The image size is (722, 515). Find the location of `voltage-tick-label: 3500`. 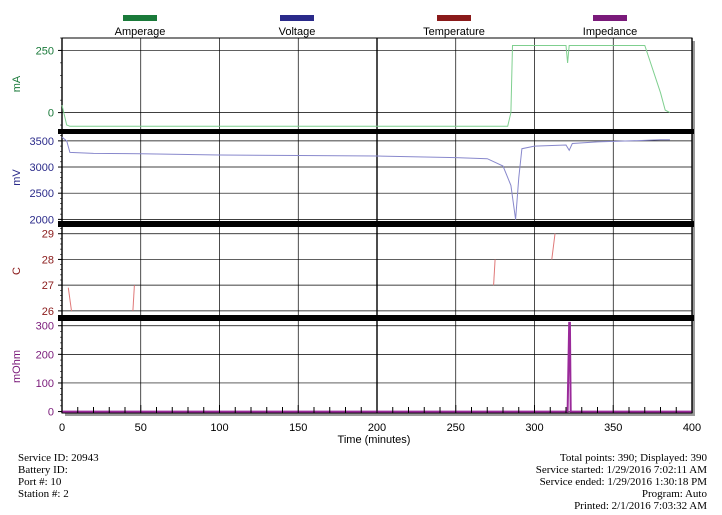

voltage-tick-label: 3500 is located at coordinates (42, 142).